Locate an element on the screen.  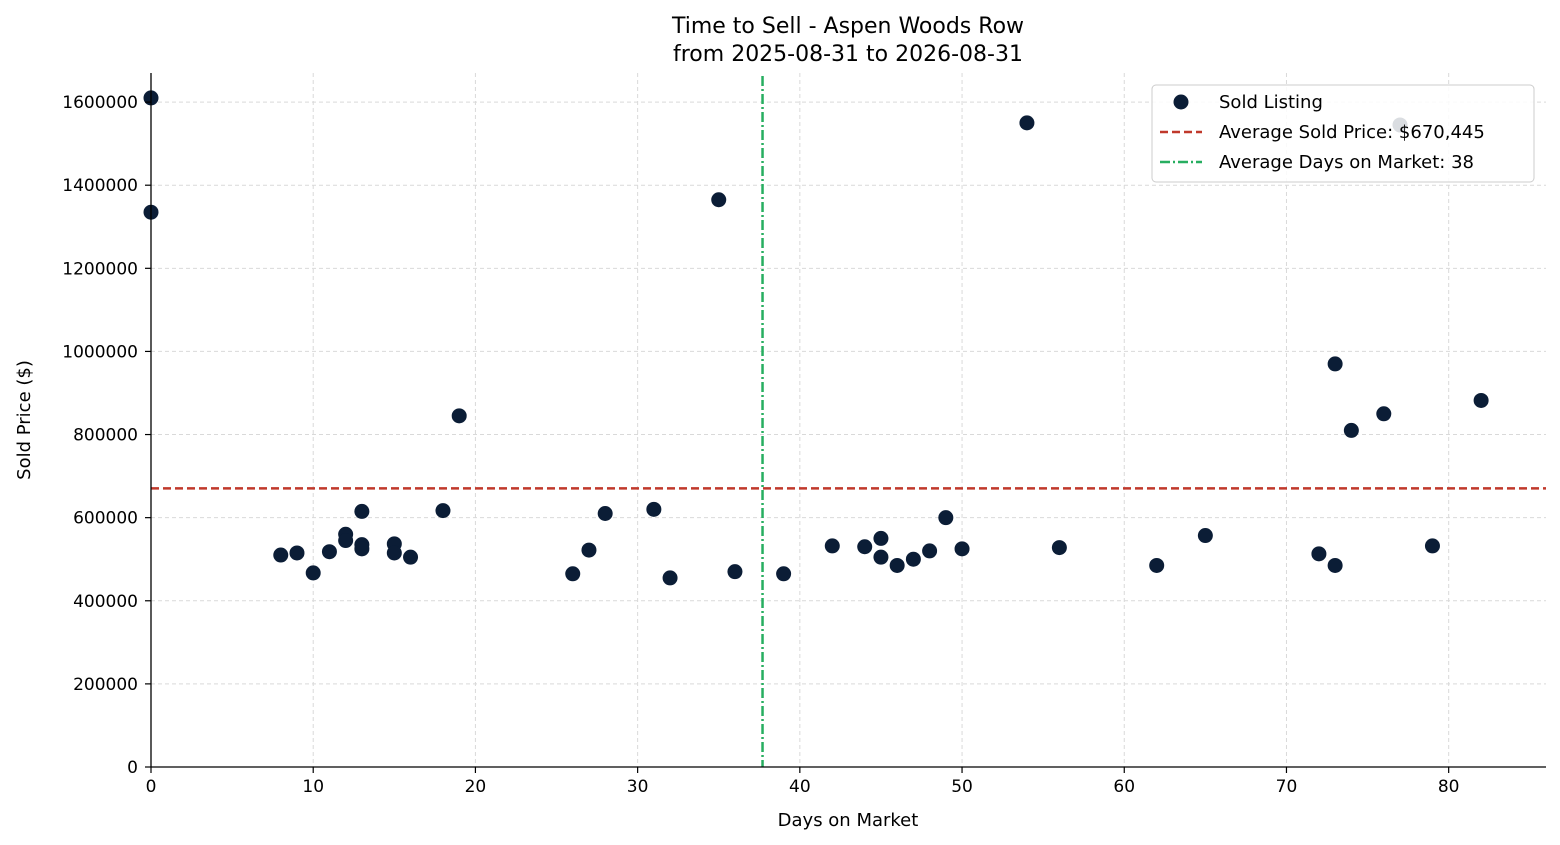
x-tick-label: 40 is located at coordinates (800, 787).